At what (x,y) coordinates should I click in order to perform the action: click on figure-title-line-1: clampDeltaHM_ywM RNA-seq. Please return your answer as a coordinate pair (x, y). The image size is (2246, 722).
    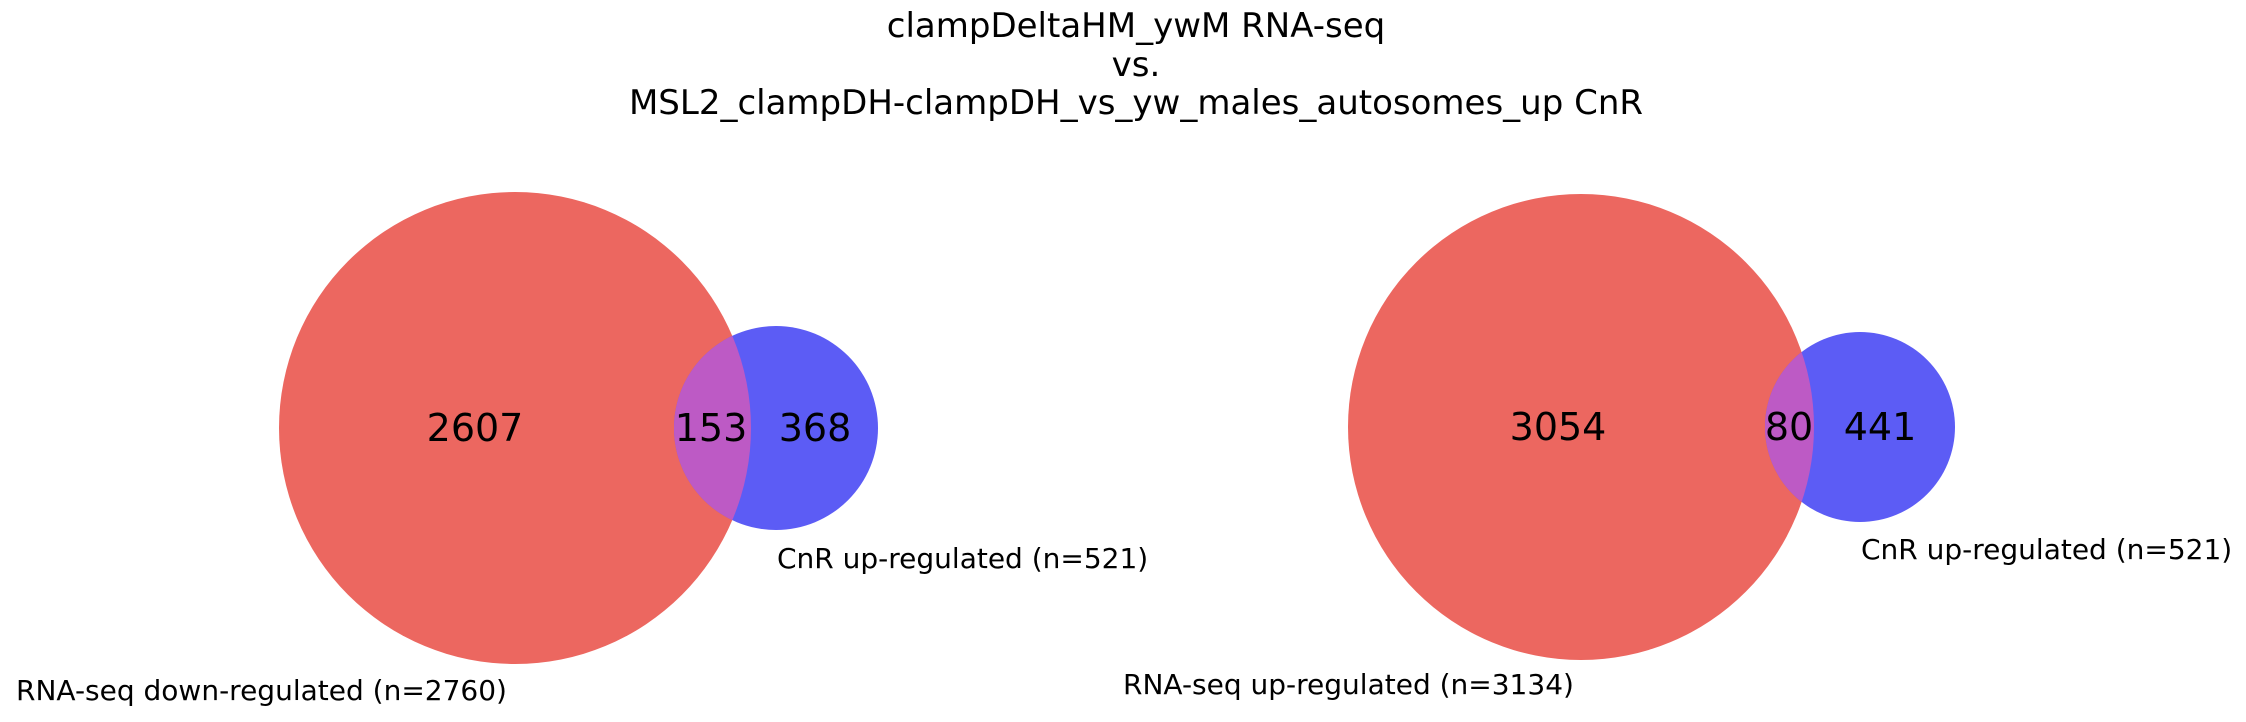
    Looking at the image, I should click on (1136, 26).